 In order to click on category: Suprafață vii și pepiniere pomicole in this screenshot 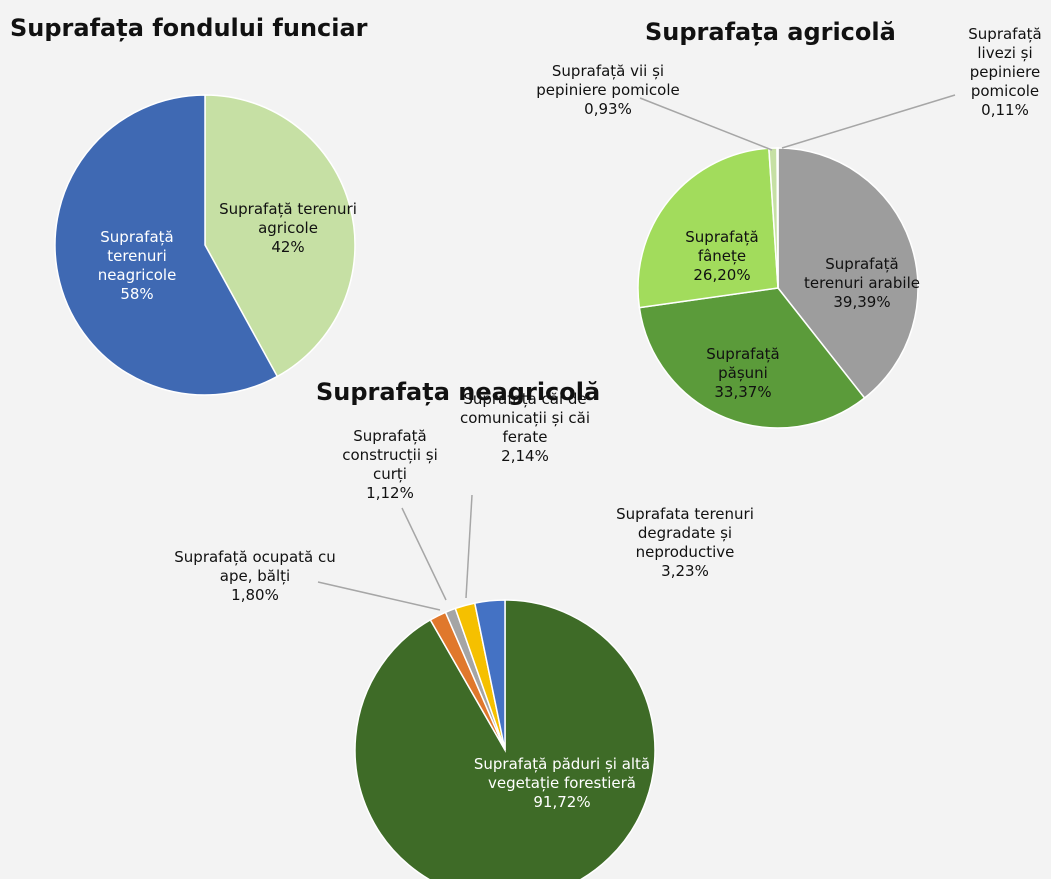, I will do `click(608, 80)`.